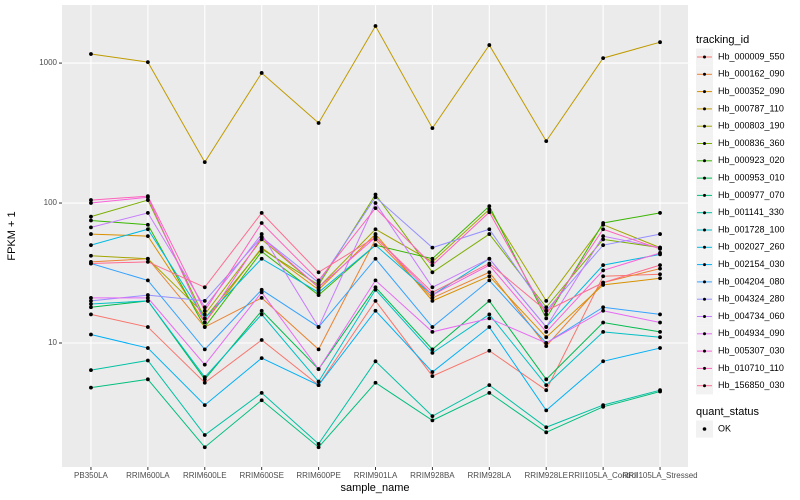 The width and height of the screenshot is (800, 500). I want to click on x-tick-label: RRII105LA_Control, so click(603, 475).